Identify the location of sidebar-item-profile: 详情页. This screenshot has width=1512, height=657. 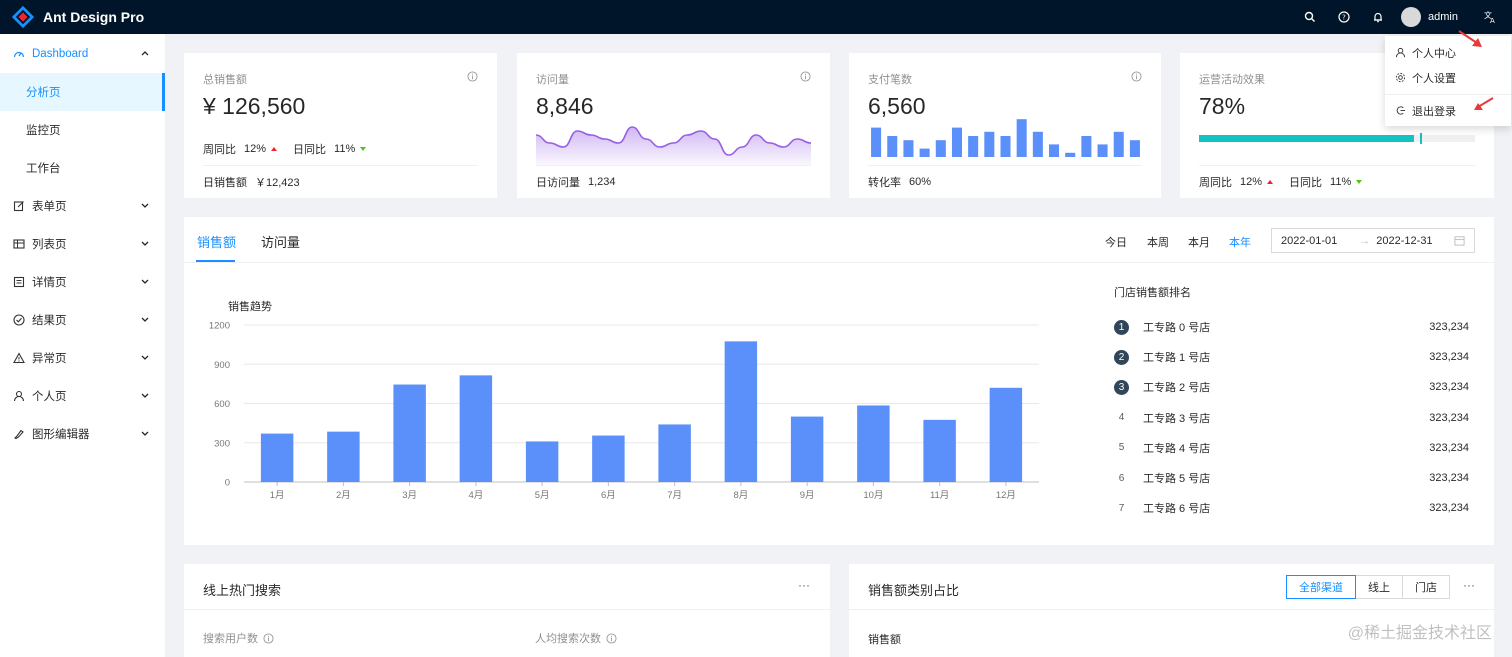
(82, 282).